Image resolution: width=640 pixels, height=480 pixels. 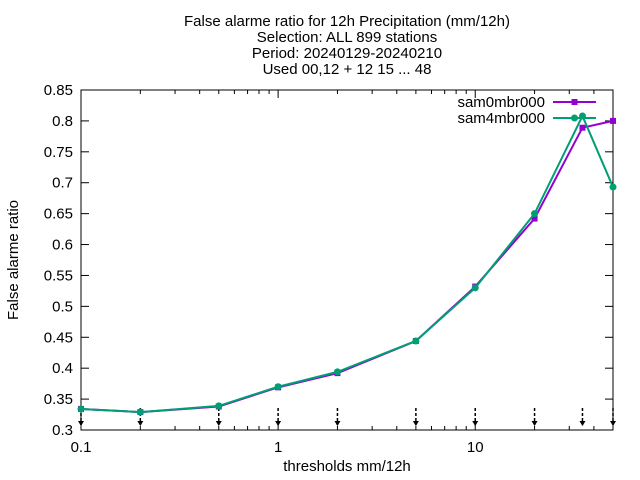 I want to click on y-tick-label: 0.8, so click(x=62, y=121).